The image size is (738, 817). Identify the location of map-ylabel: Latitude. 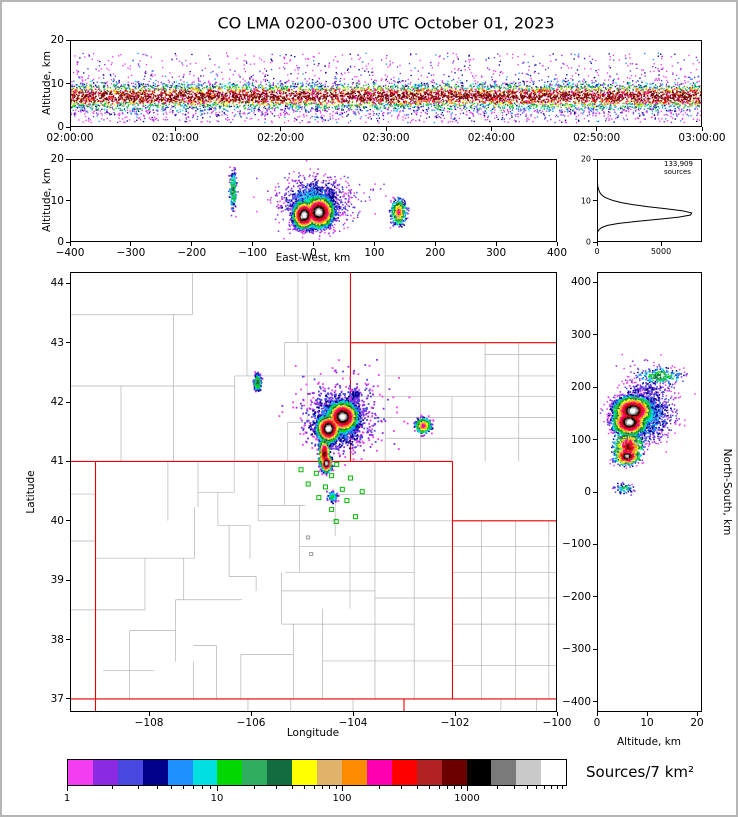
(31, 492).